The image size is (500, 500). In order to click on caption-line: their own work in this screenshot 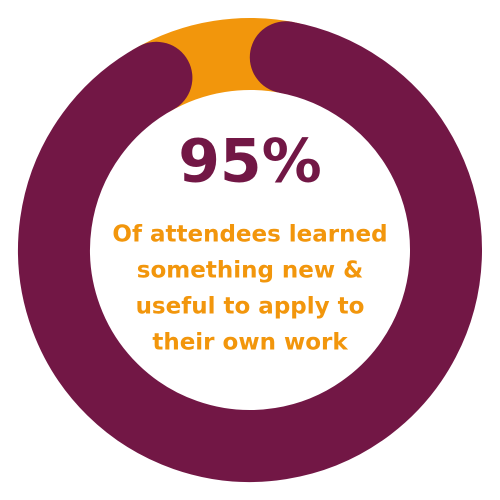, I will do `click(250, 343)`.